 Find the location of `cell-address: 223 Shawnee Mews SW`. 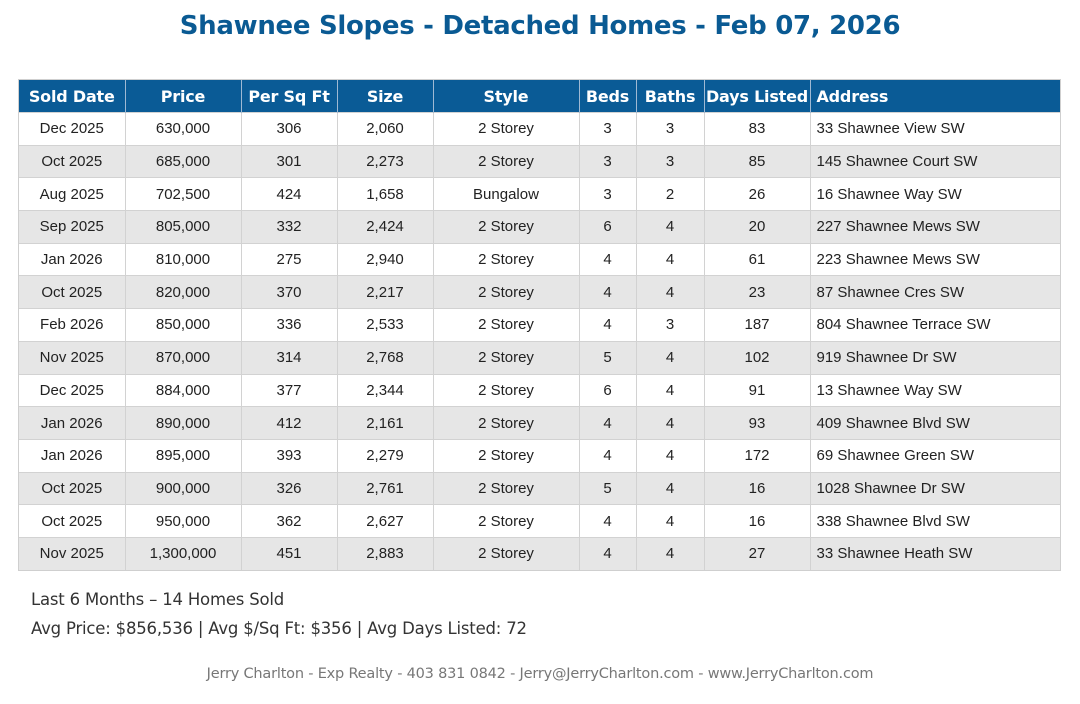

cell-address: 223 Shawnee Mews SW is located at coordinates (935, 259).